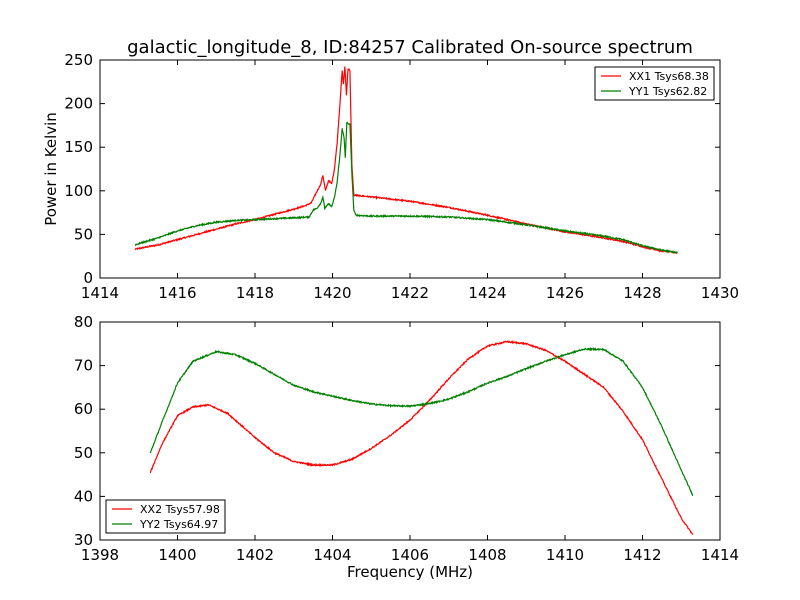 This screenshot has height=600, width=800. I want to click on x-tick-label: 1412, so click(642, 555).